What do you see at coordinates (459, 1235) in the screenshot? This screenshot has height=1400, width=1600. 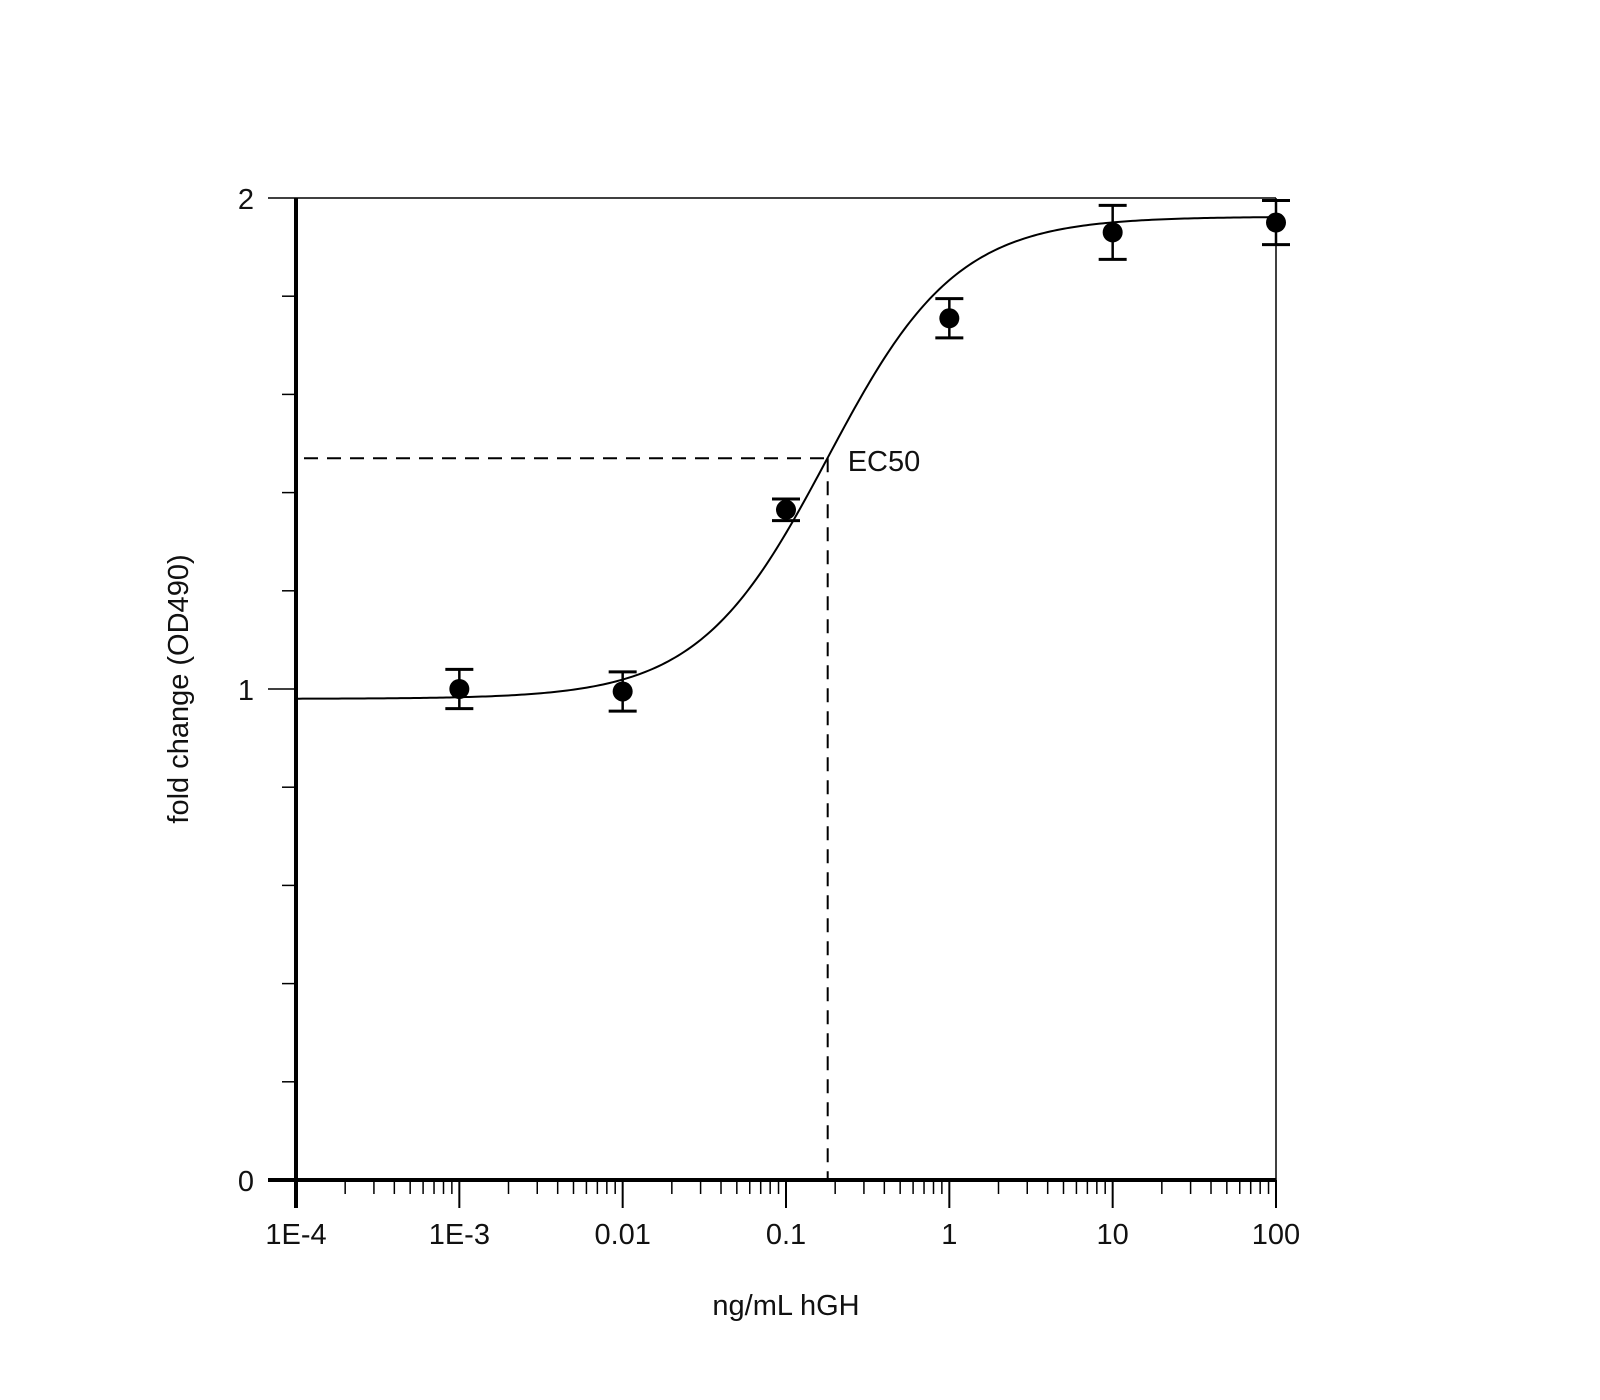 I see `x-tick-label: 1E-3` at bounding box center [459, 1235].